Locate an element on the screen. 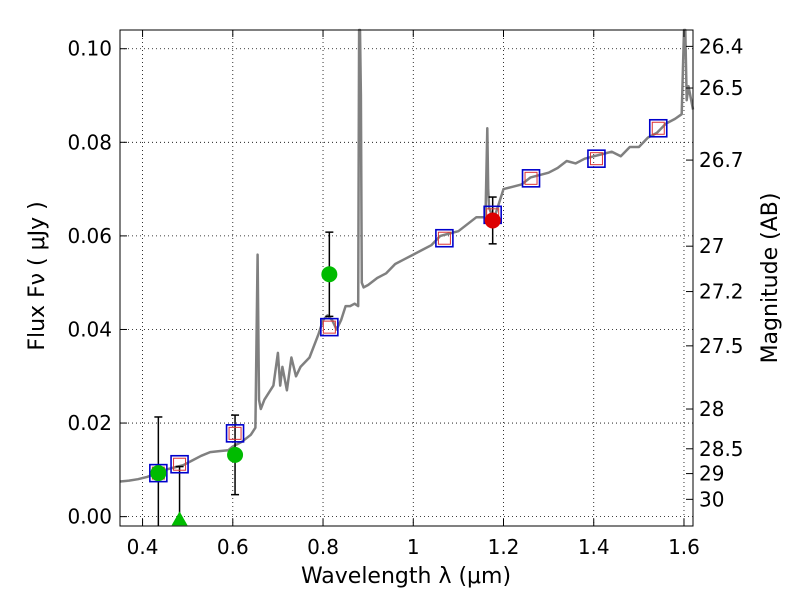  x-axis-label: Wavelength λ (μm) is located at coordinates (406, 576).